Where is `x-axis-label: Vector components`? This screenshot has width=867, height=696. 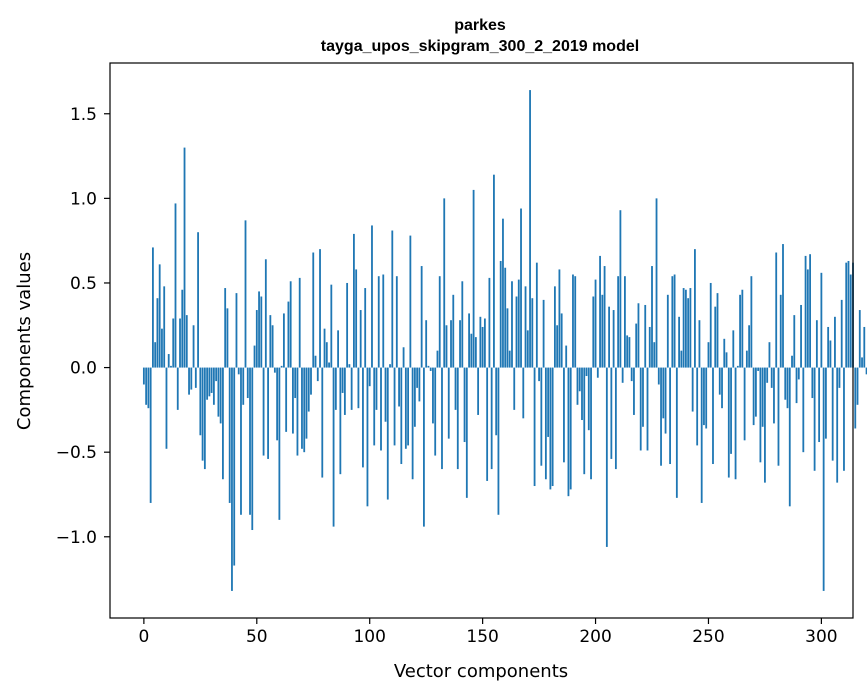
x-axis-label: Vector components is located at coordinates (481, 671).